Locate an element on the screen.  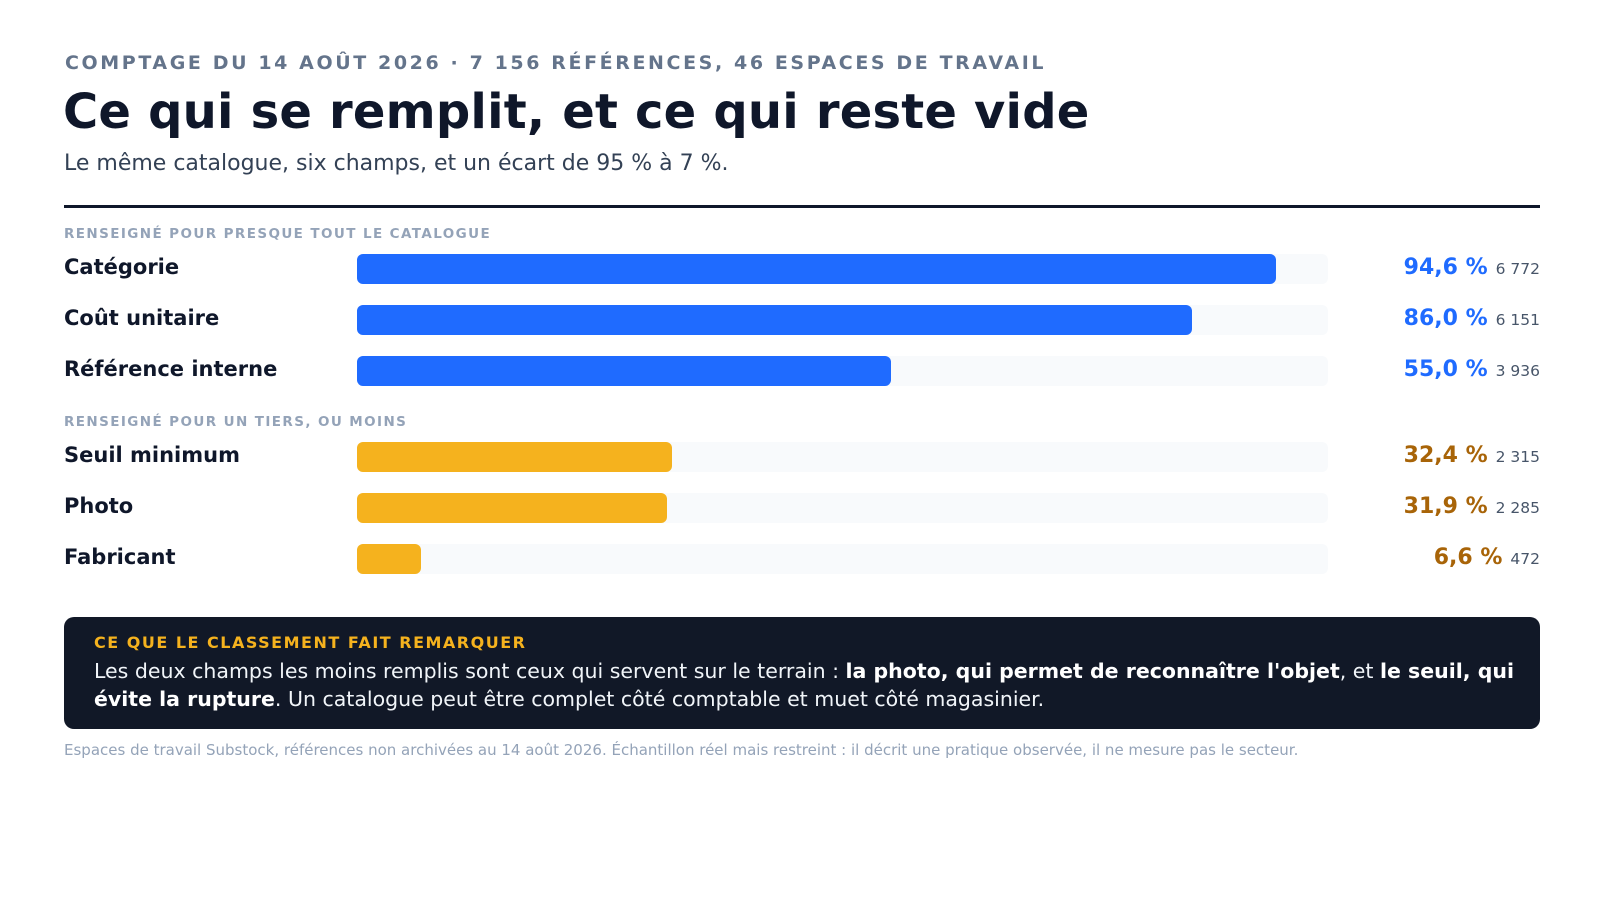
title-divider is located at coordinates (802, 206).